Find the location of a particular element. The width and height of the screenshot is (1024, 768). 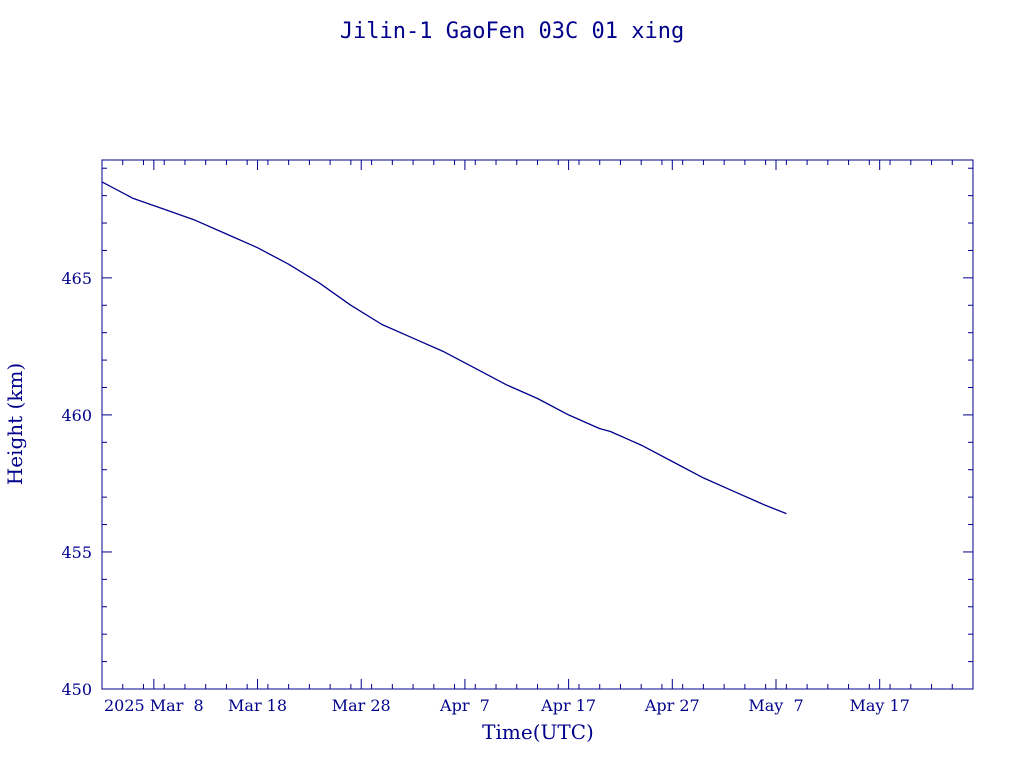

y-tick-label: 450 is located at coordinates (76, 689).